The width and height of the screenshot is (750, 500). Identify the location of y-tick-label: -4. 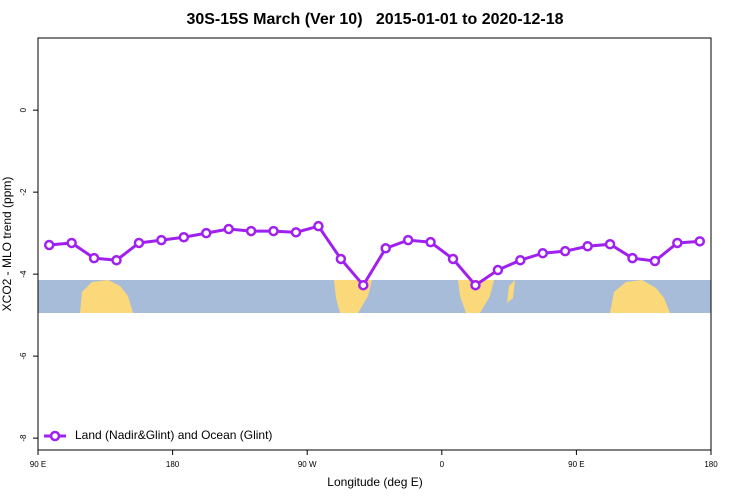
(23, 274).